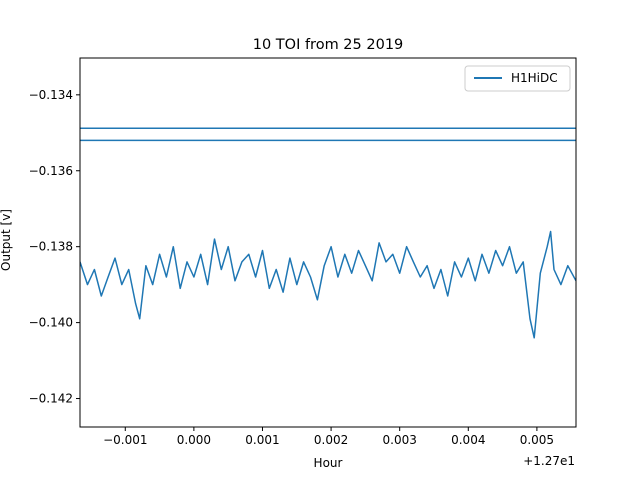 Image resolution: width=640 pixels, height=480 pixels. I want to click on x-tick-label: −0.001, so click(125, 440).